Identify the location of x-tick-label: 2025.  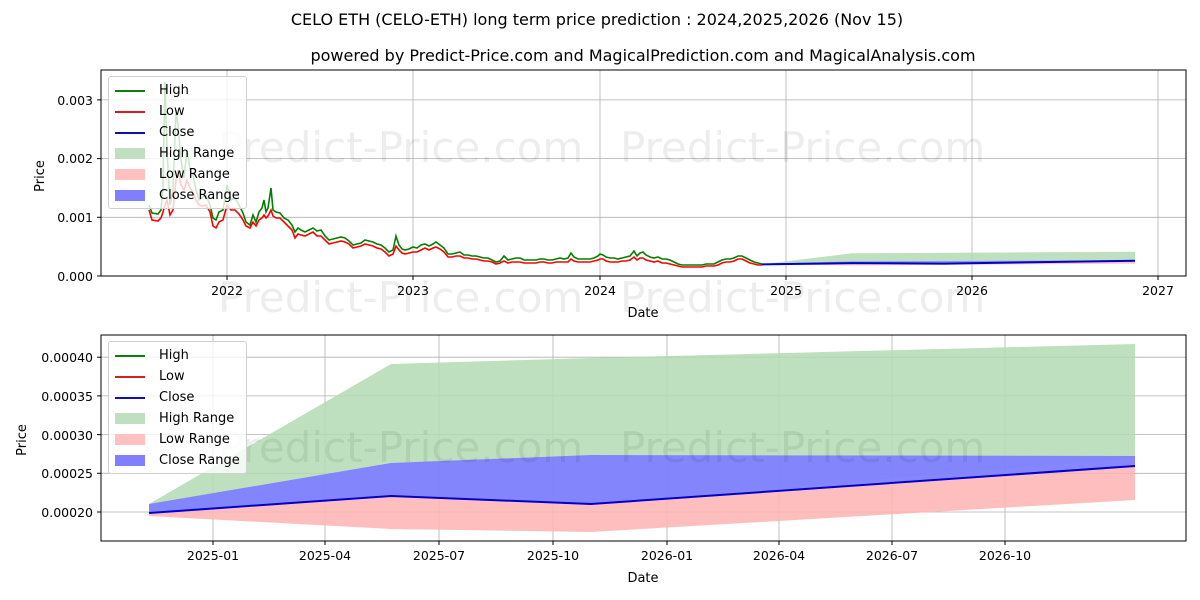
(786, 290).